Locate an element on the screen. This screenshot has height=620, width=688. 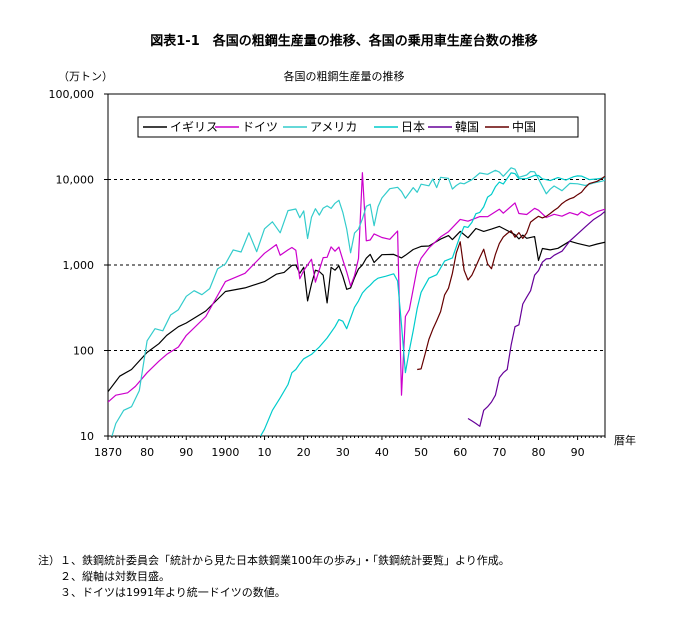
chart-title: 各国の粗鋼生産量の推移 is located at coordinates (344, 76).